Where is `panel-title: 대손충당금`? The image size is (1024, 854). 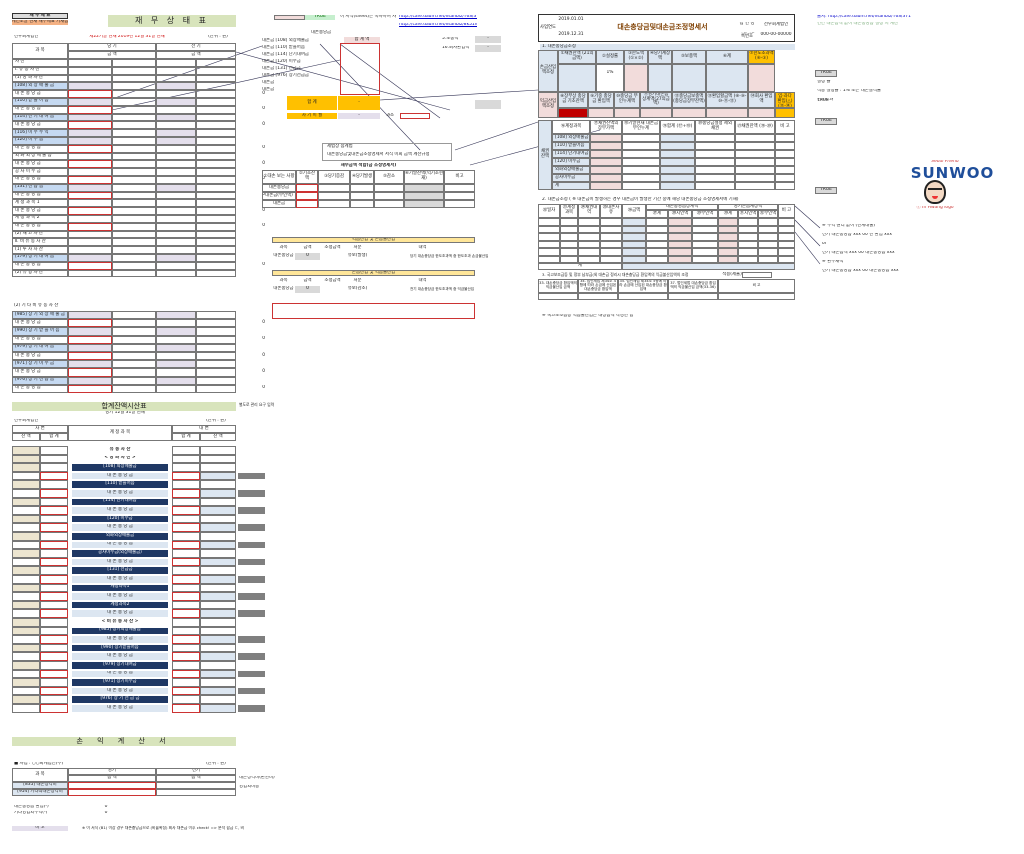
panel-title: 대손충당금 is located at coordinates (321, 32).